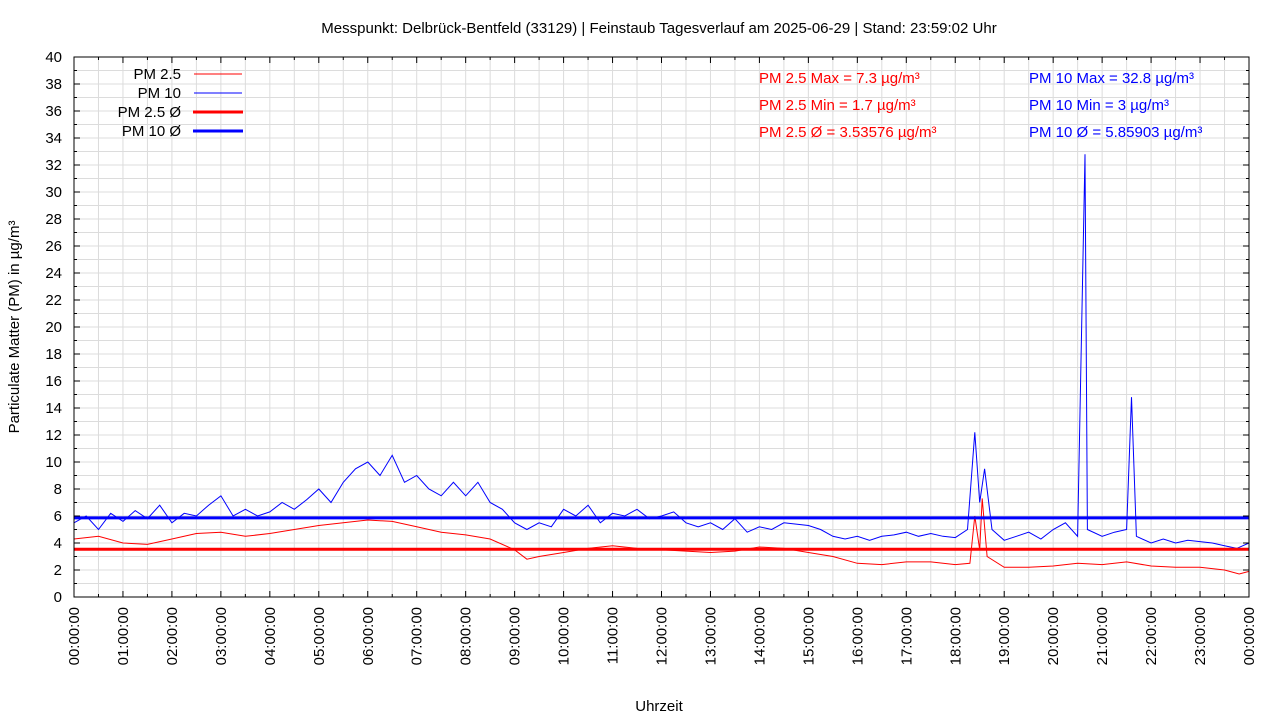 The image size is (1280, 725). What do you see at coordinates (319, 636) in the screenshot?
I see `x-tick-label: 05:00:00` at bounding box center [319, 636].